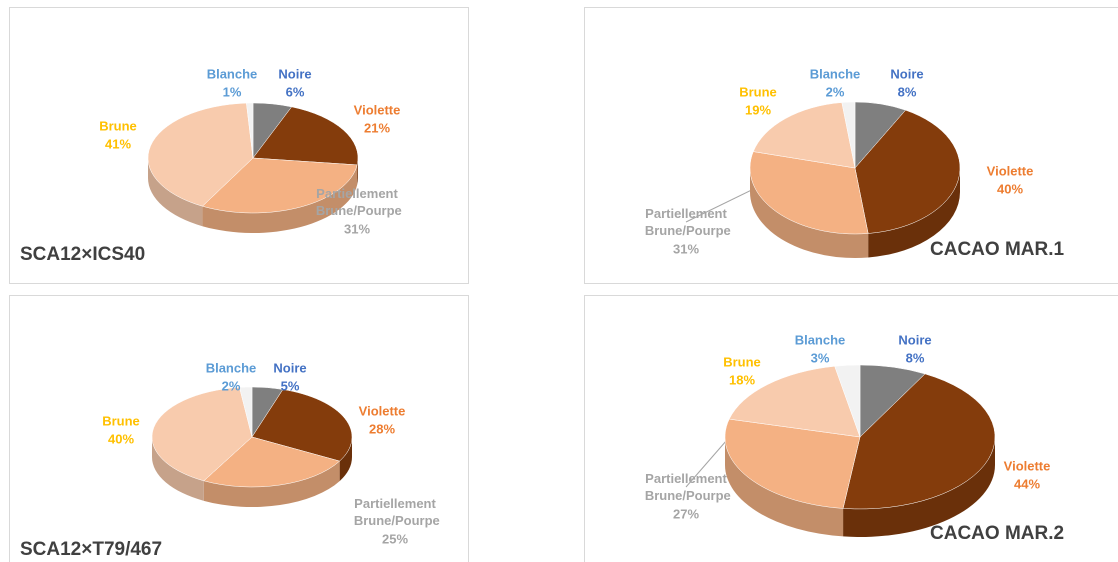  Describe the element at coordinates (395, 538) in the screenshot. I see `slice-value-label: 25%` at that location.